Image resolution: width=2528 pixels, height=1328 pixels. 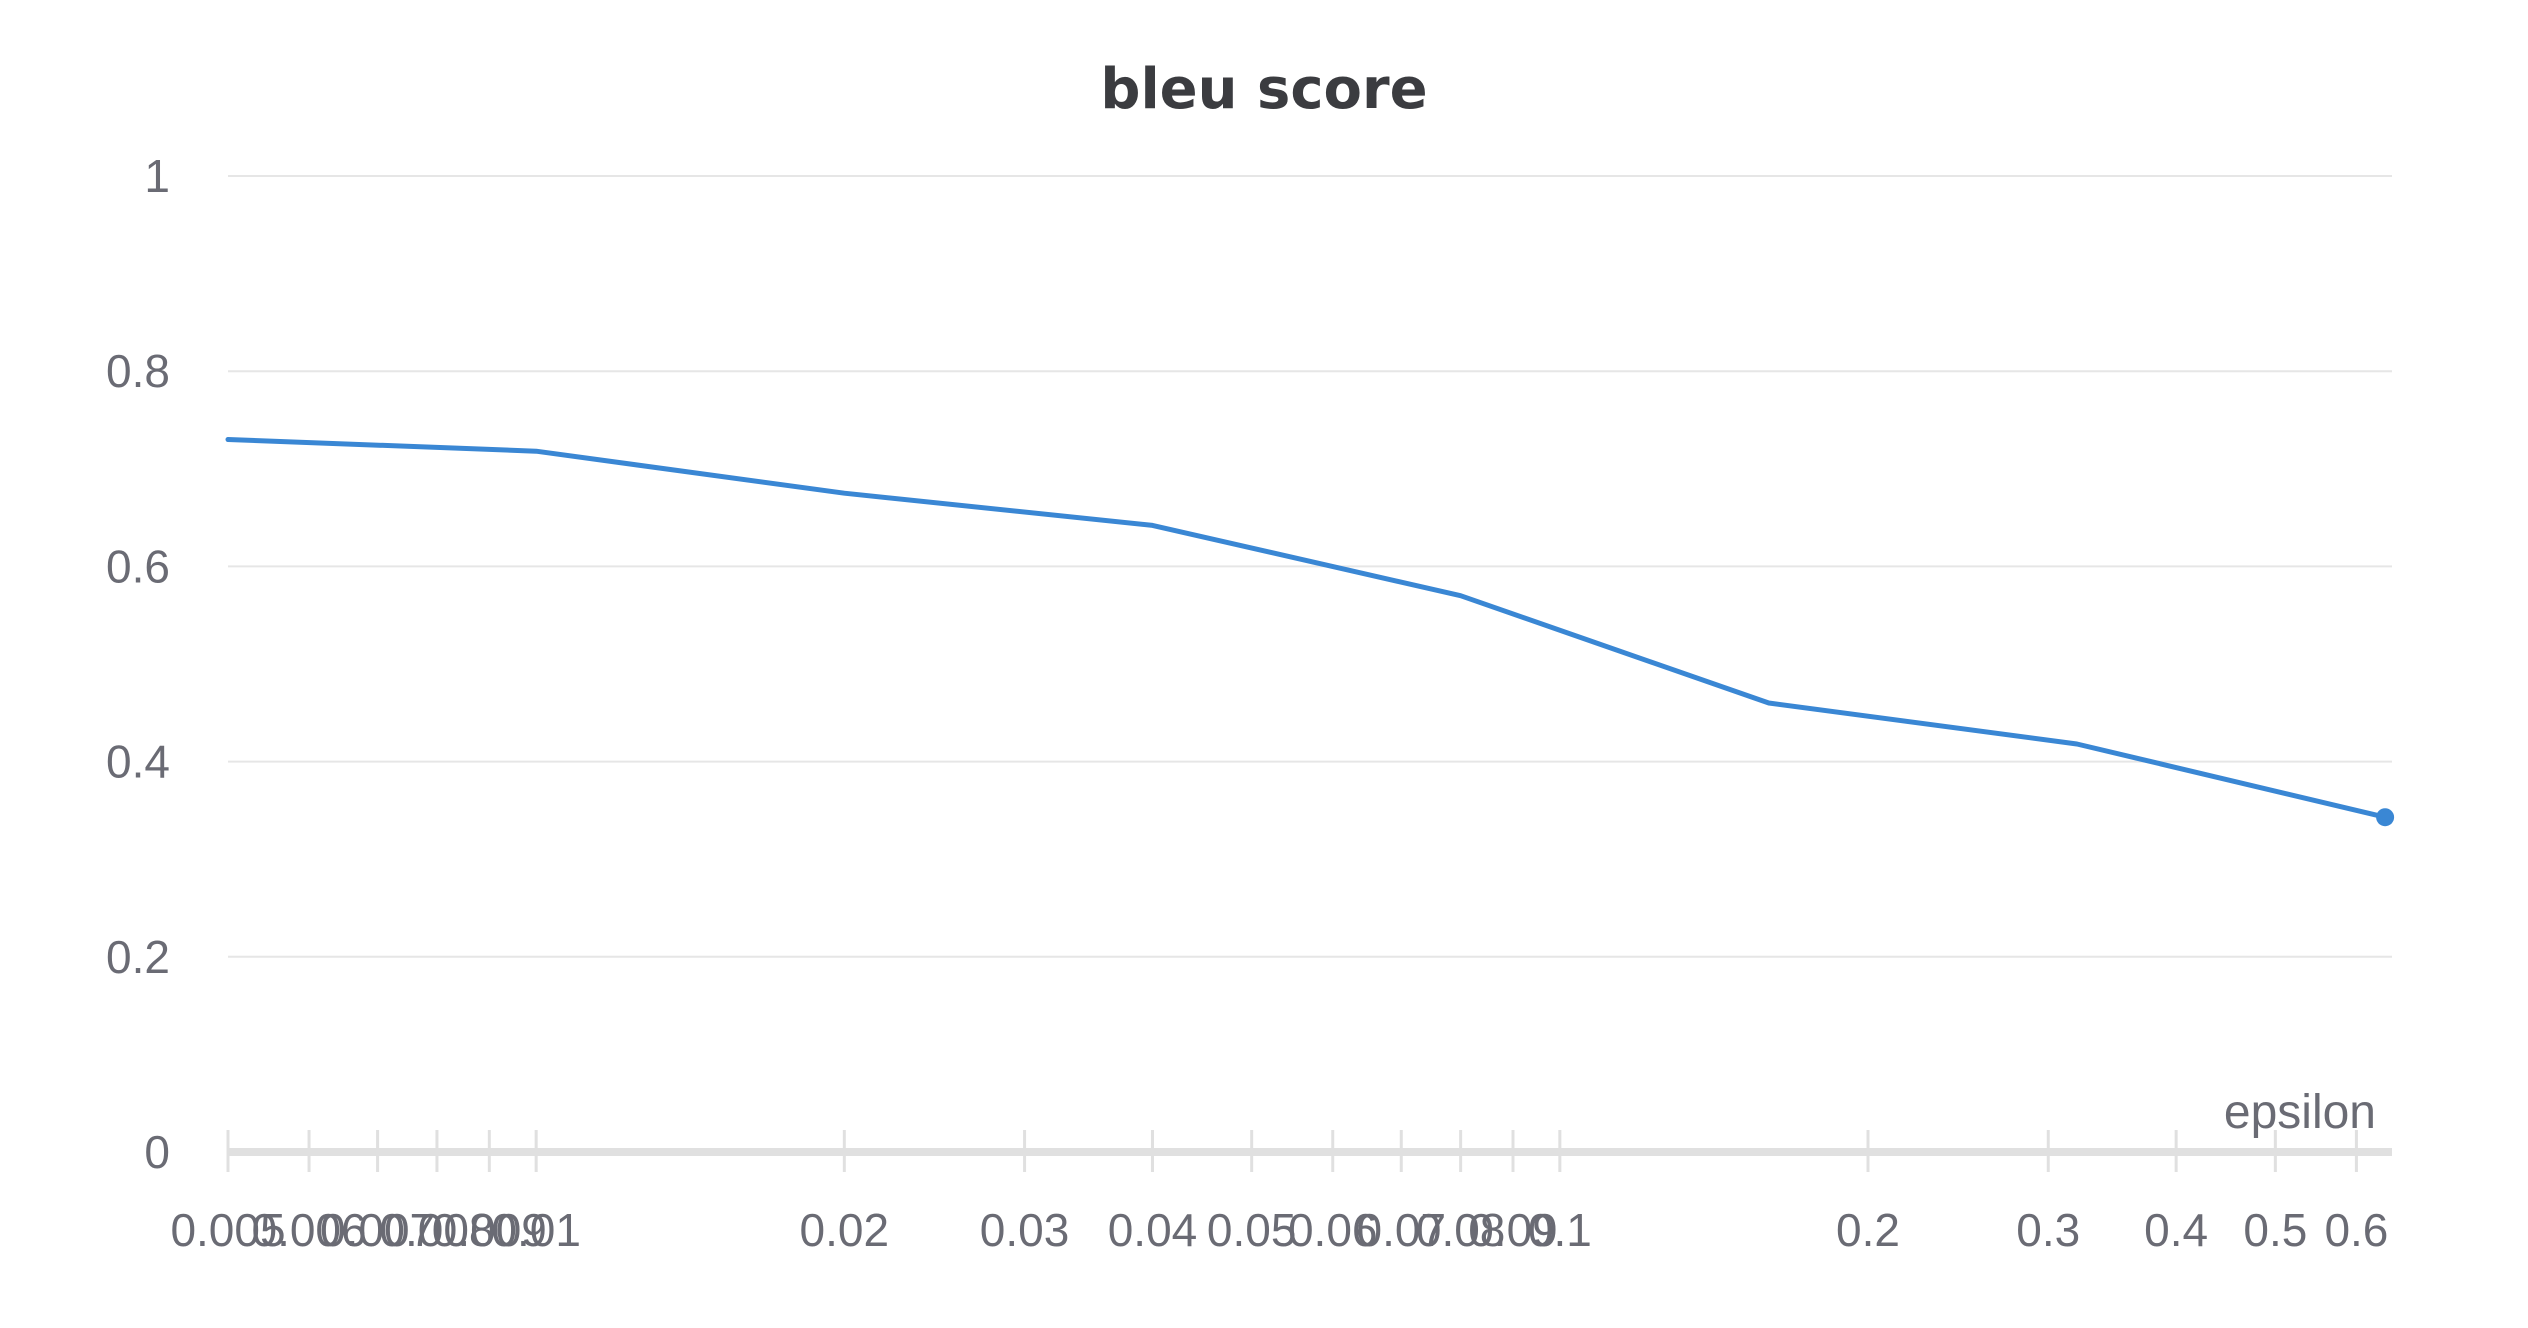 What do you see at coordinates (377, 1230) in the screenshot?
I see `x-tick-label: 0.007` at bounding box center [377, 1230].